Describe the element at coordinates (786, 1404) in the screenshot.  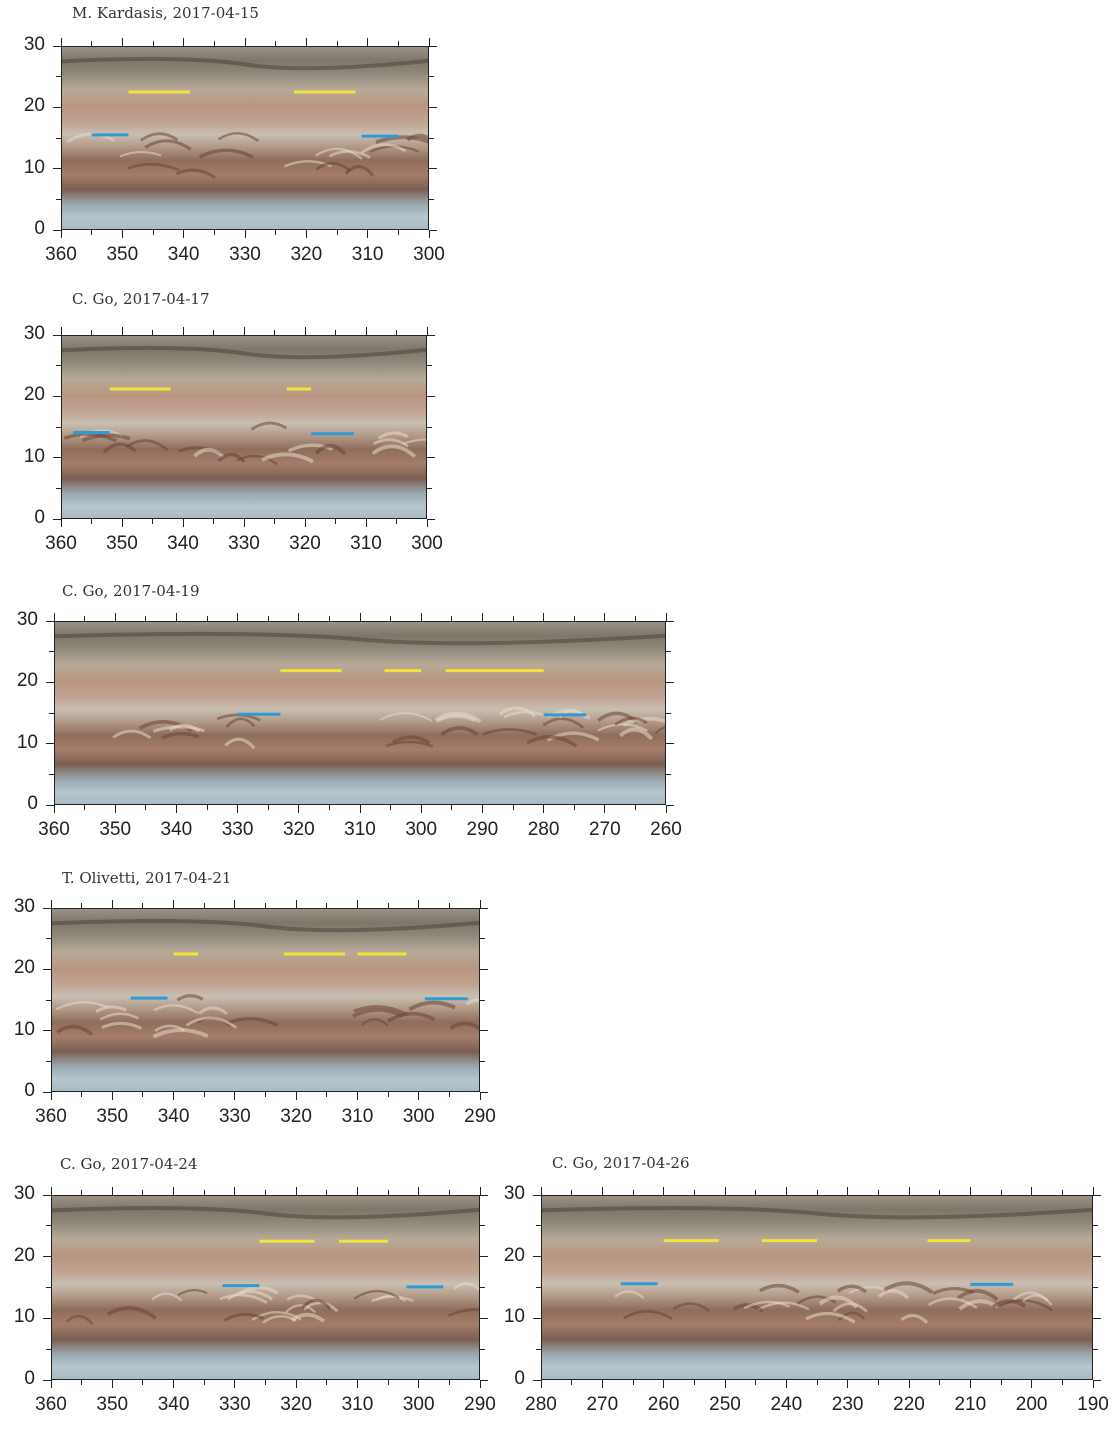
I see `x-tick-label: 240` at that location.